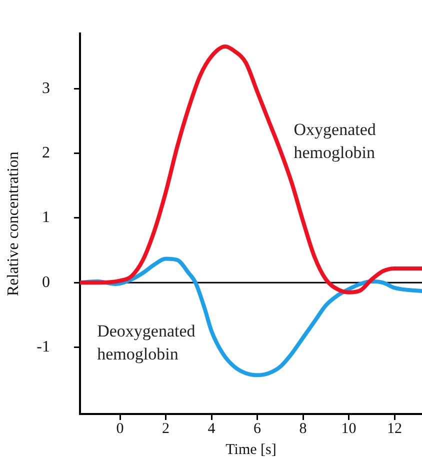 The image size is (422, 459). I want to click on x-tick-label: 8, so click(303, 428).